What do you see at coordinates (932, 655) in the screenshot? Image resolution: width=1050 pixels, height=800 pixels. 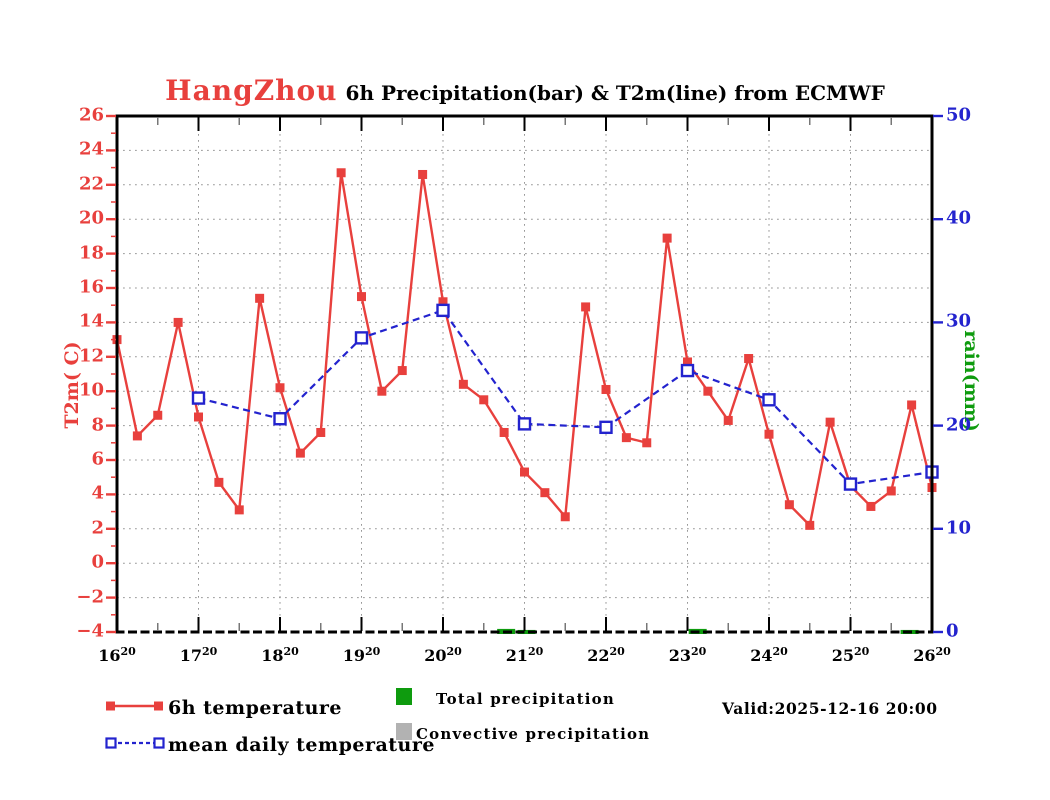 I see `x-tick-label: 2620` at bounding box center [932, 655].